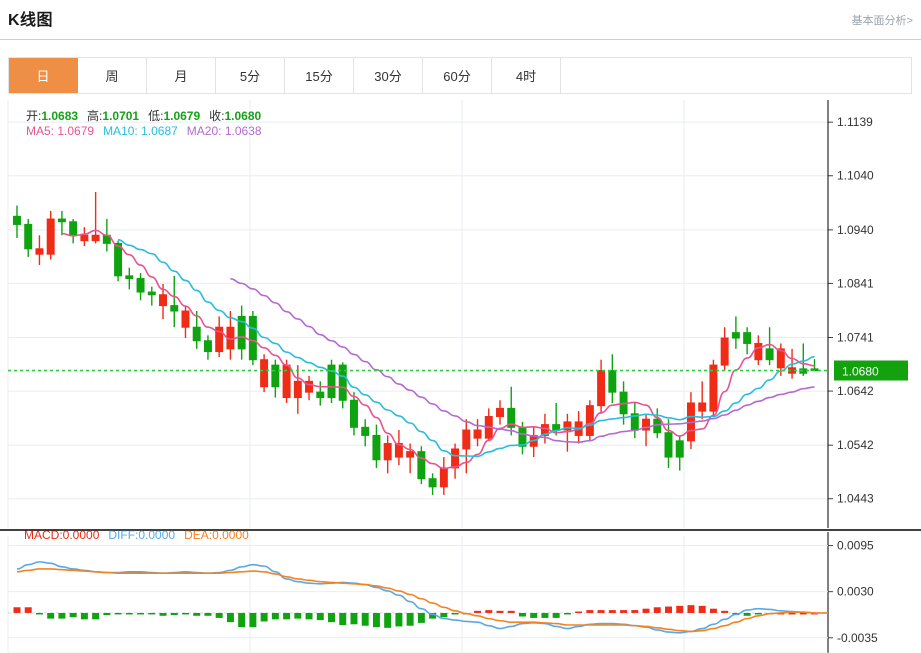  Describe the element at coordinates (457, 75) in the screenshot. I see `tab-60分: 60分` at that location.